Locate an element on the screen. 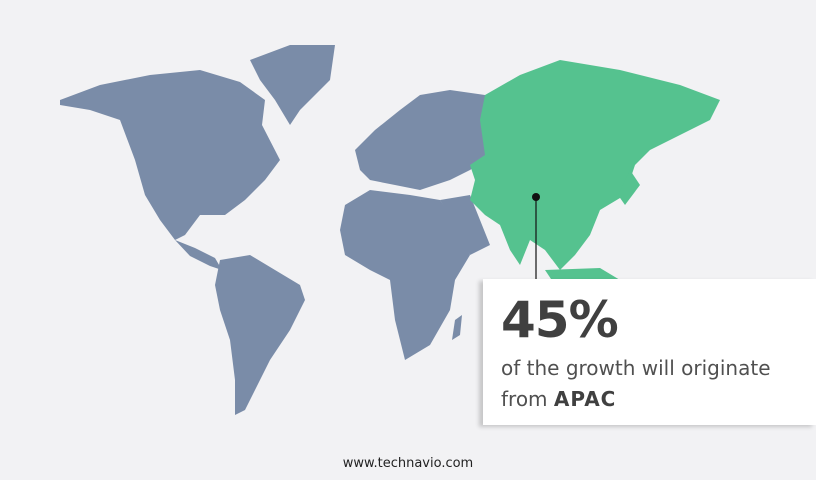 The width and height of the screenshot is (816, 480). footer-url: www.technavio.com is located at coordinates (408, 463).